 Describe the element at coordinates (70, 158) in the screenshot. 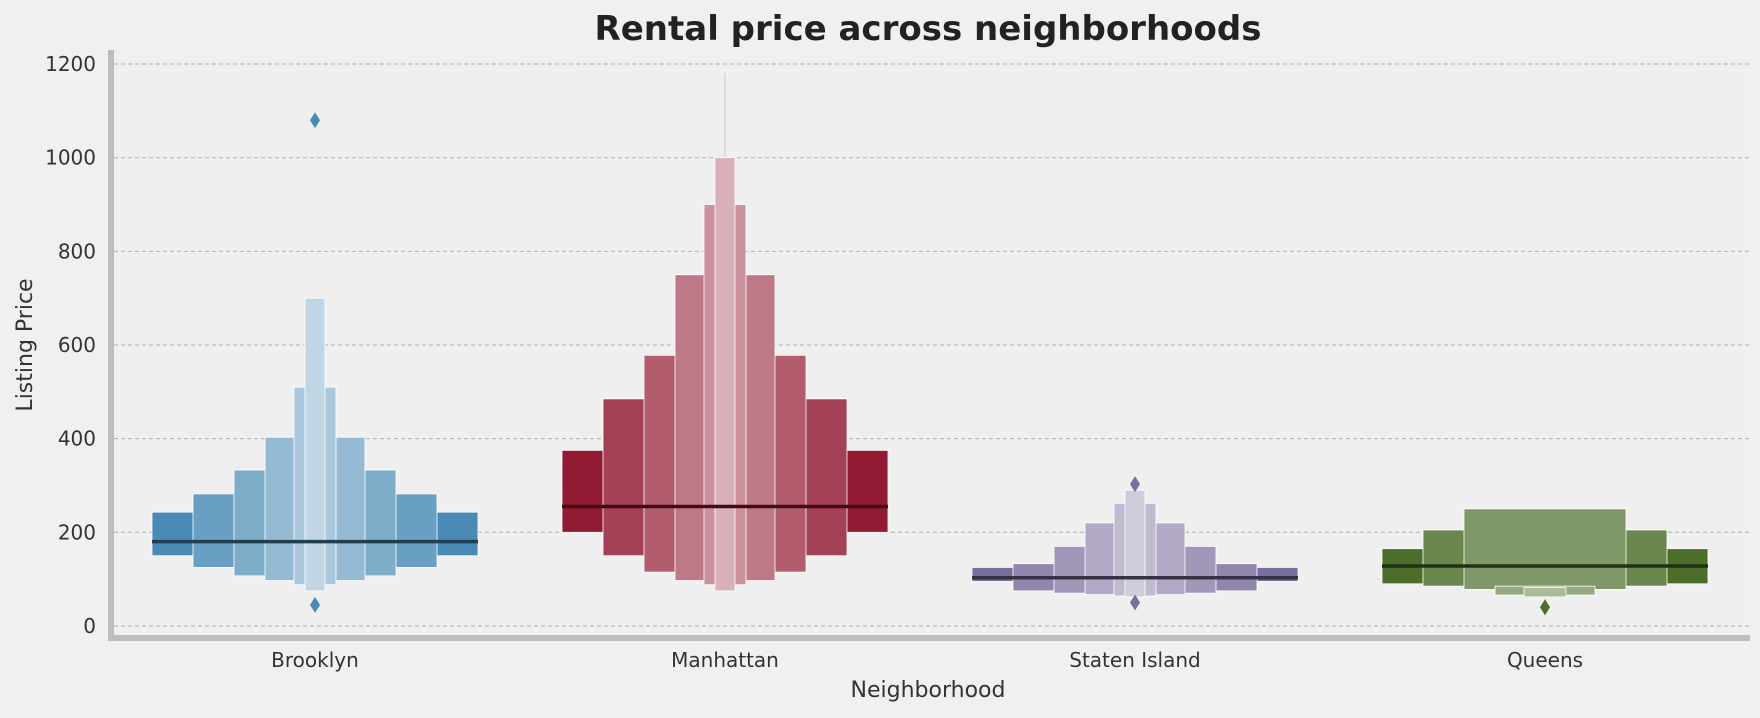

I see `y-tick-label: 1000` at that location.